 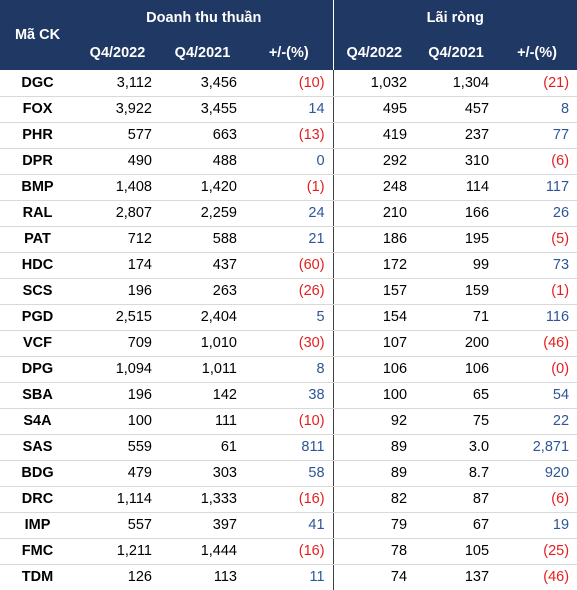 I want to click on cell: 1,420, so click(x=202, y=187).